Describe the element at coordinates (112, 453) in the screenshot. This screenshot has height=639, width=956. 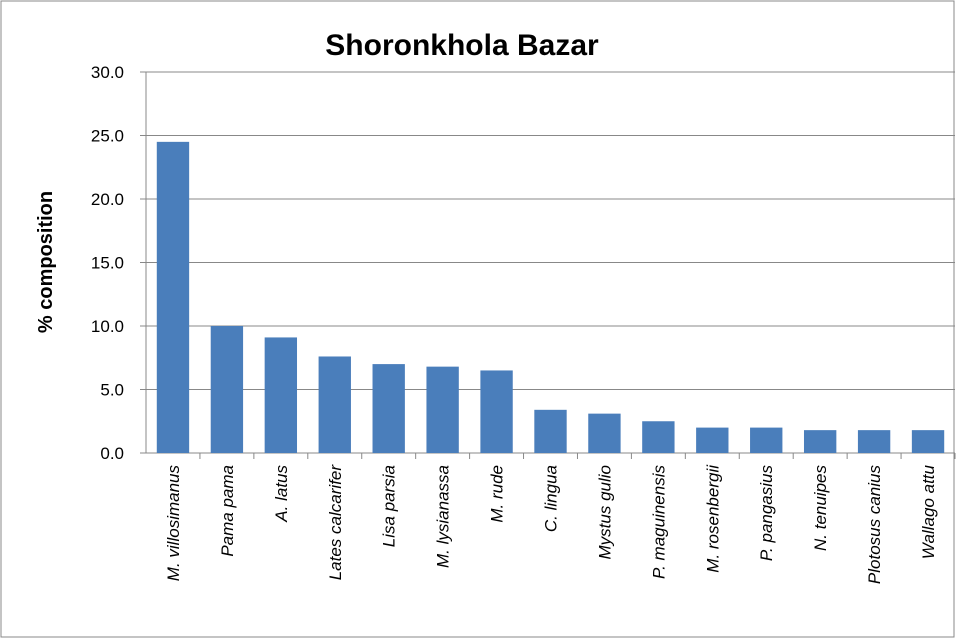
I see `y-tick-label: 0.0` at that location.